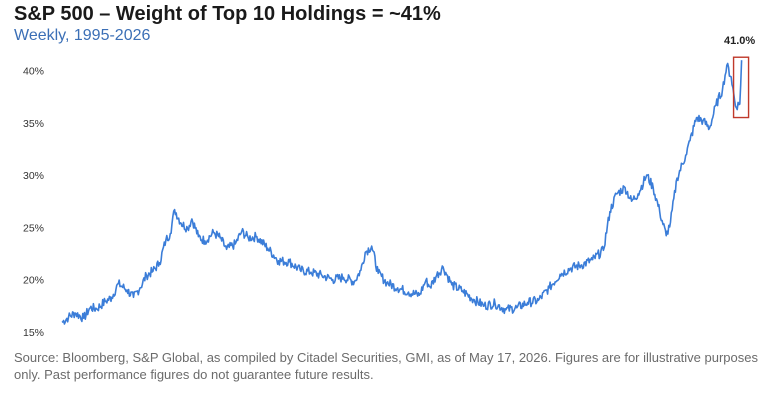 This screenshot has height=402, width=780. I want to click on latest-value-label: 41.0%, so click(739, 41).